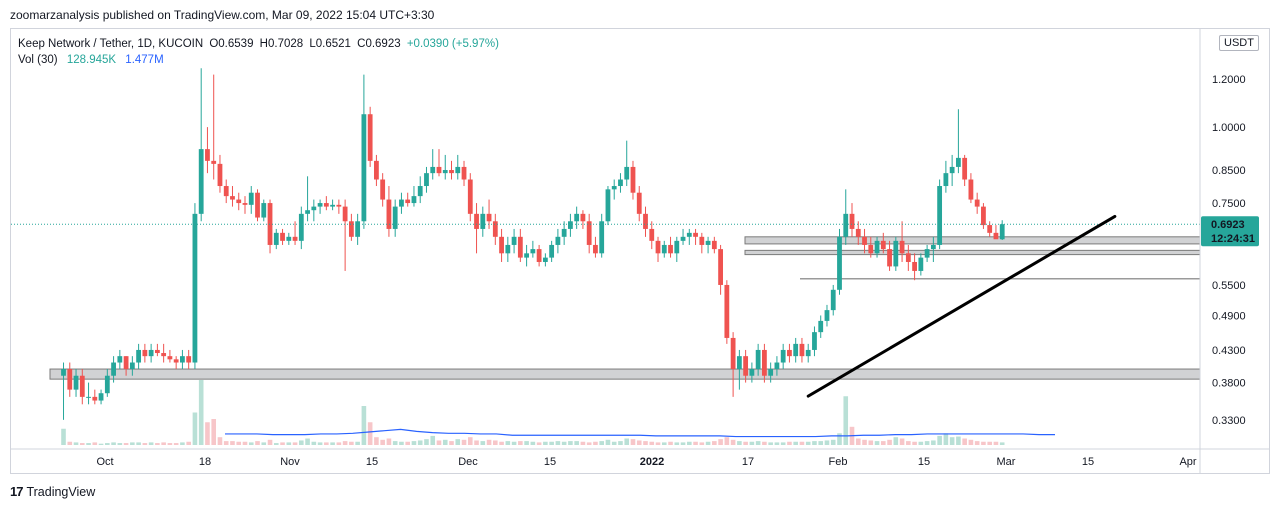 The height and width of the screenshot is (509, 1280). Describe the element at coordinates (961, 306) in the screenshot. I see `trendline` at that location.